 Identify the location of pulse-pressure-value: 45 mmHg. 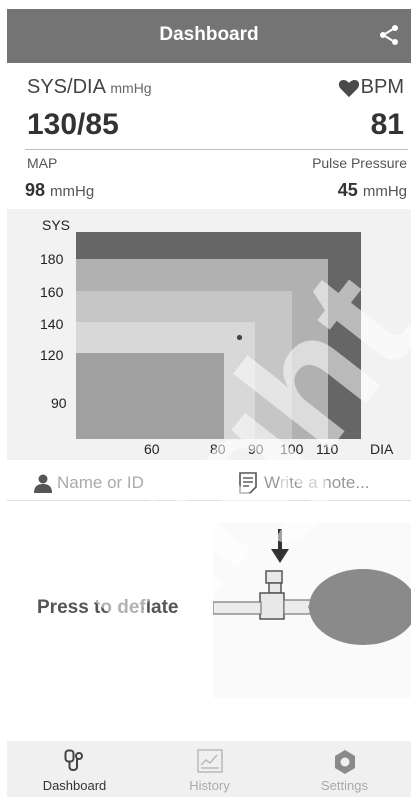
(372, 190).